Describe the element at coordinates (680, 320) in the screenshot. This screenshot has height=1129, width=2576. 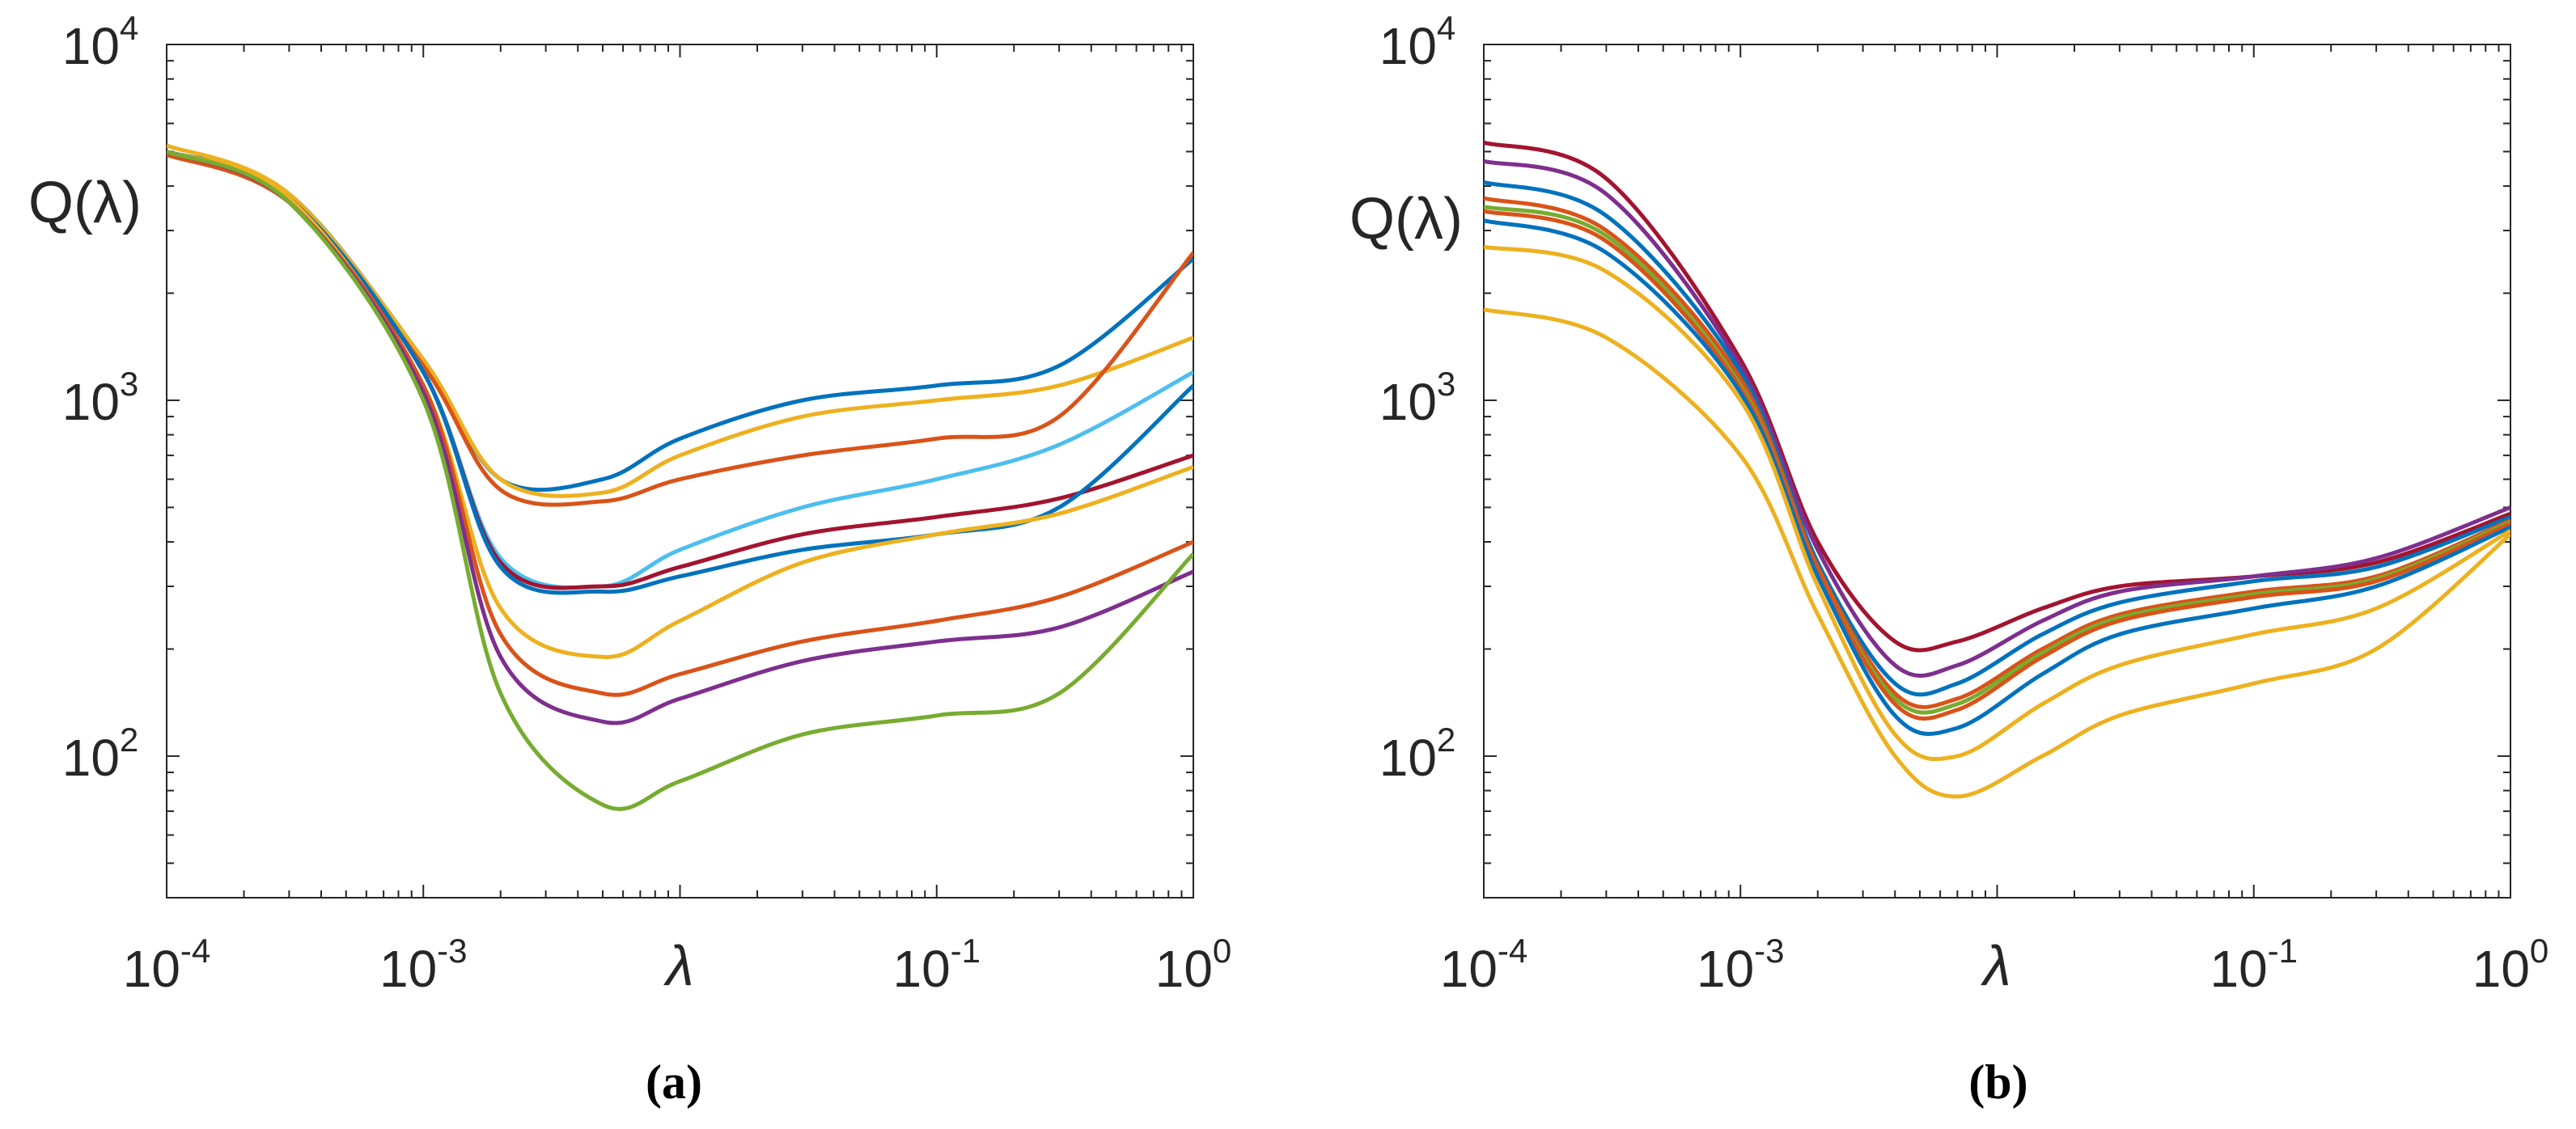
I see `series-line-a-yellow-top` at that location.